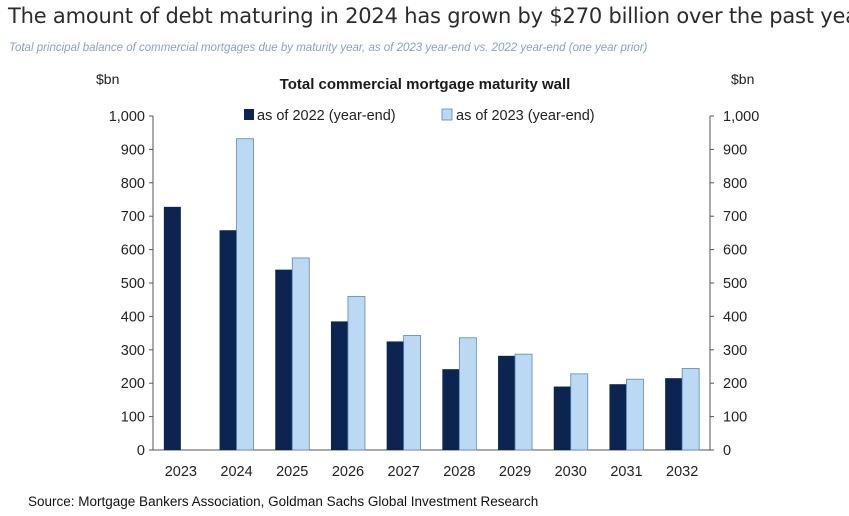 This screenshot has width=849, height=516. What do you see at coordinates (451, 409) in the screenshot?
I see `bar-2022-2028` at bounding box center [451, 409].